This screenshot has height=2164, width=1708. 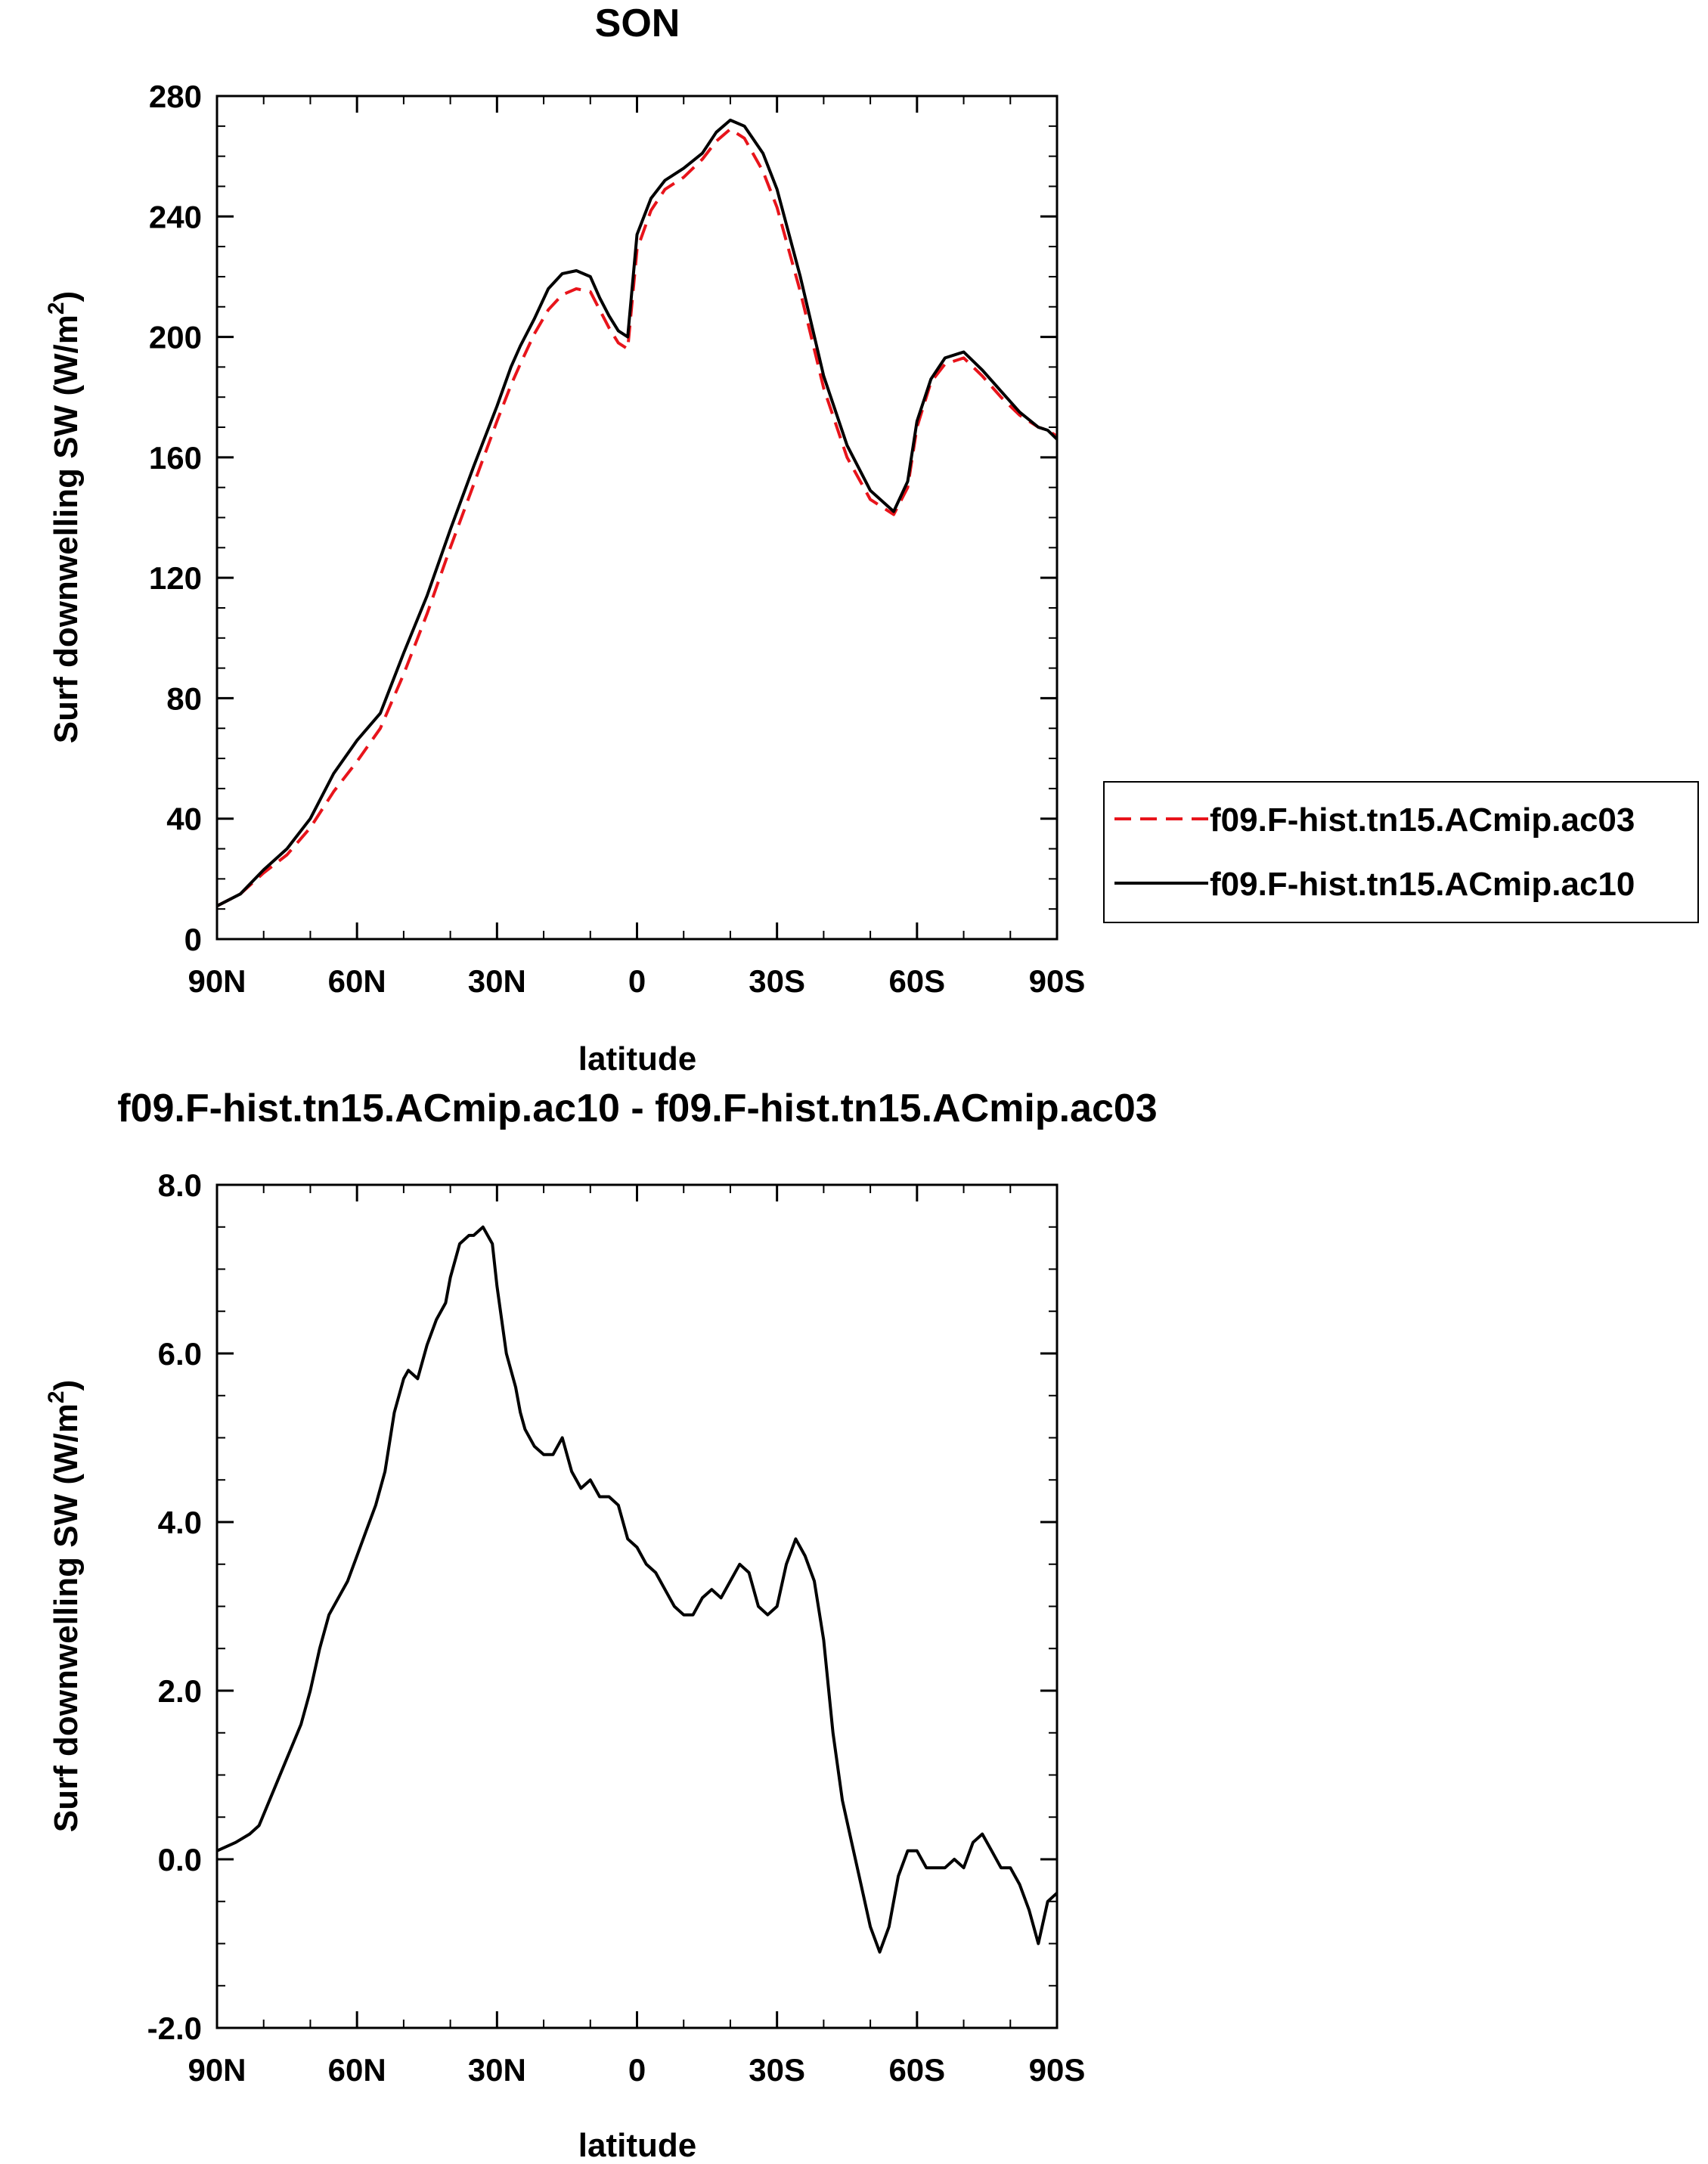 What do you see at coordinates (66, 296) in the screenshot?
I see `top-y-axis-label-close: )` at bounding box center [66, 296].